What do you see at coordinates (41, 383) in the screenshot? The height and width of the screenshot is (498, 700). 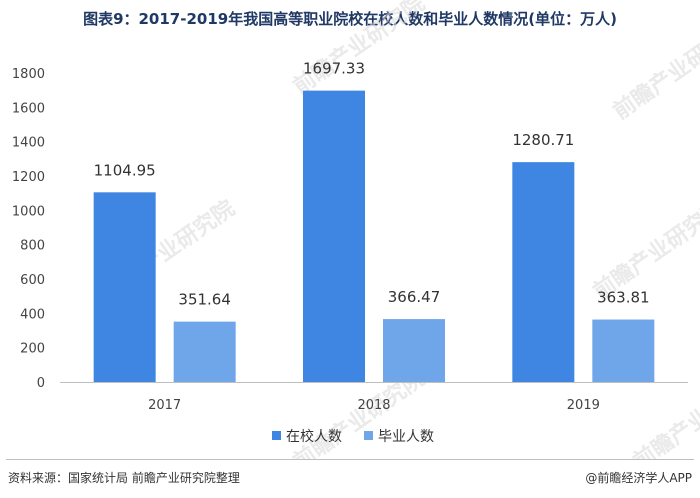 I see `y-tick-label: 0` at bounding box center [41, 383].